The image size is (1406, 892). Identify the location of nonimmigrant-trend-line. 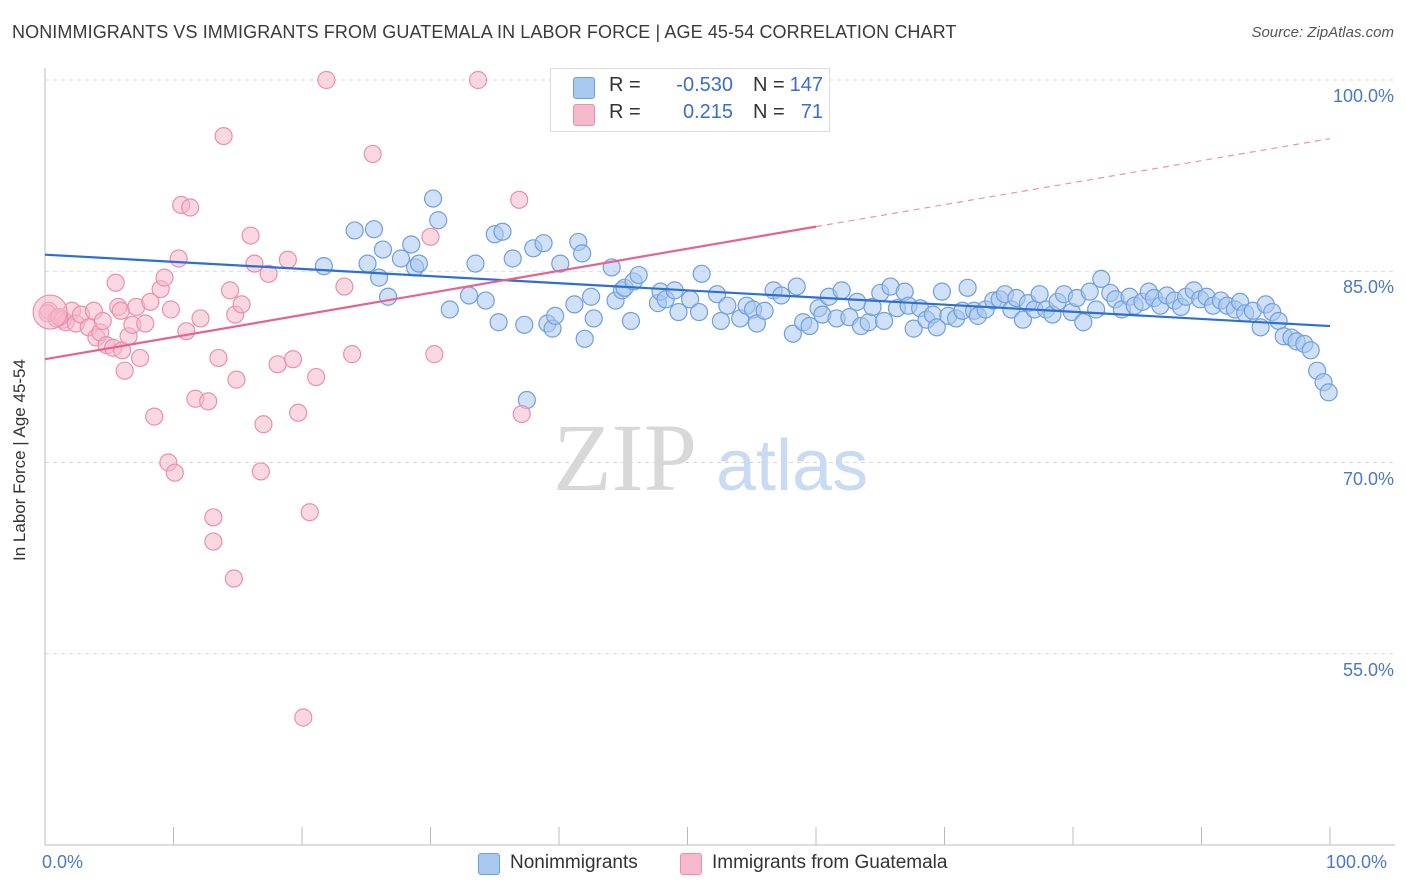
(687, 290).